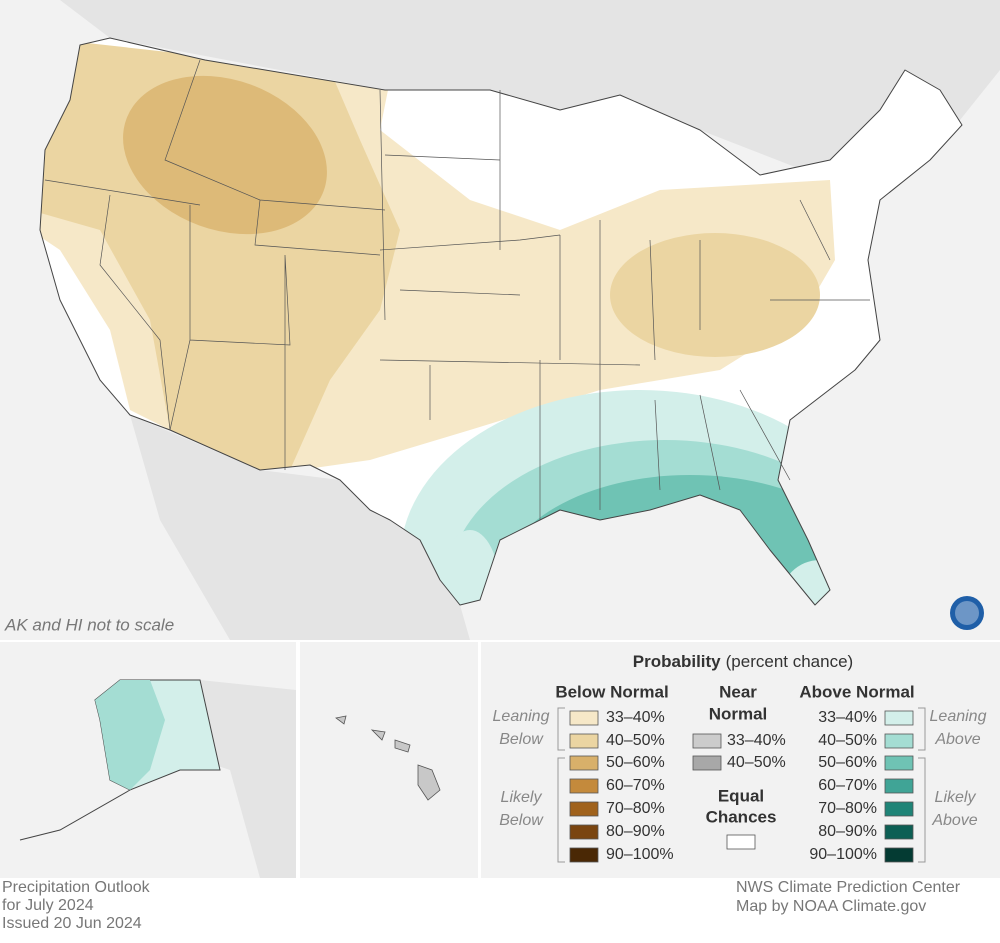 Image resolution: width=1000 pixels, height=943 pixels. What do you see at coordinates (640, 854) in the screenshot?
I see `below-label: 90–100%` at bounding box center [640, 854].